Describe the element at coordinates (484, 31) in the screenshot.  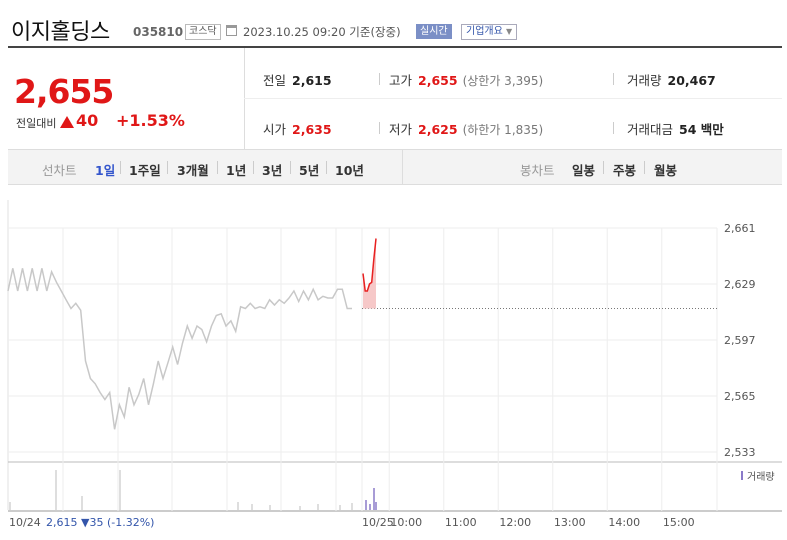
I see `company-overview-label: 기업개요` at that location.